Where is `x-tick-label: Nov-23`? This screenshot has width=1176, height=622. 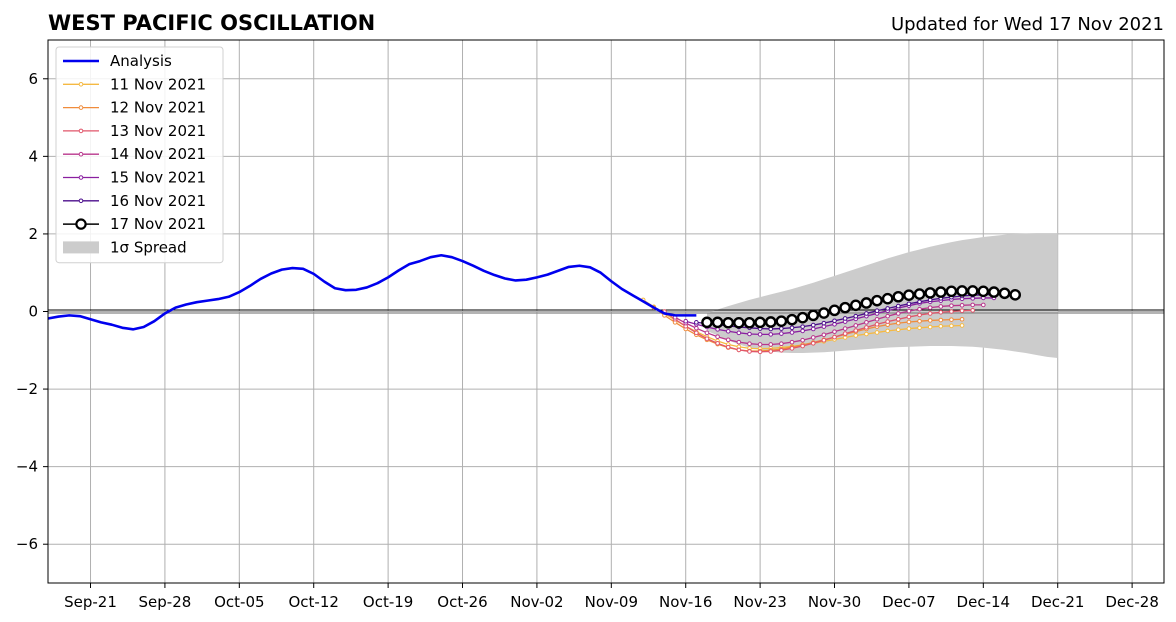 x-tick-label: Nov-23 is located at coordinates (759, 602).